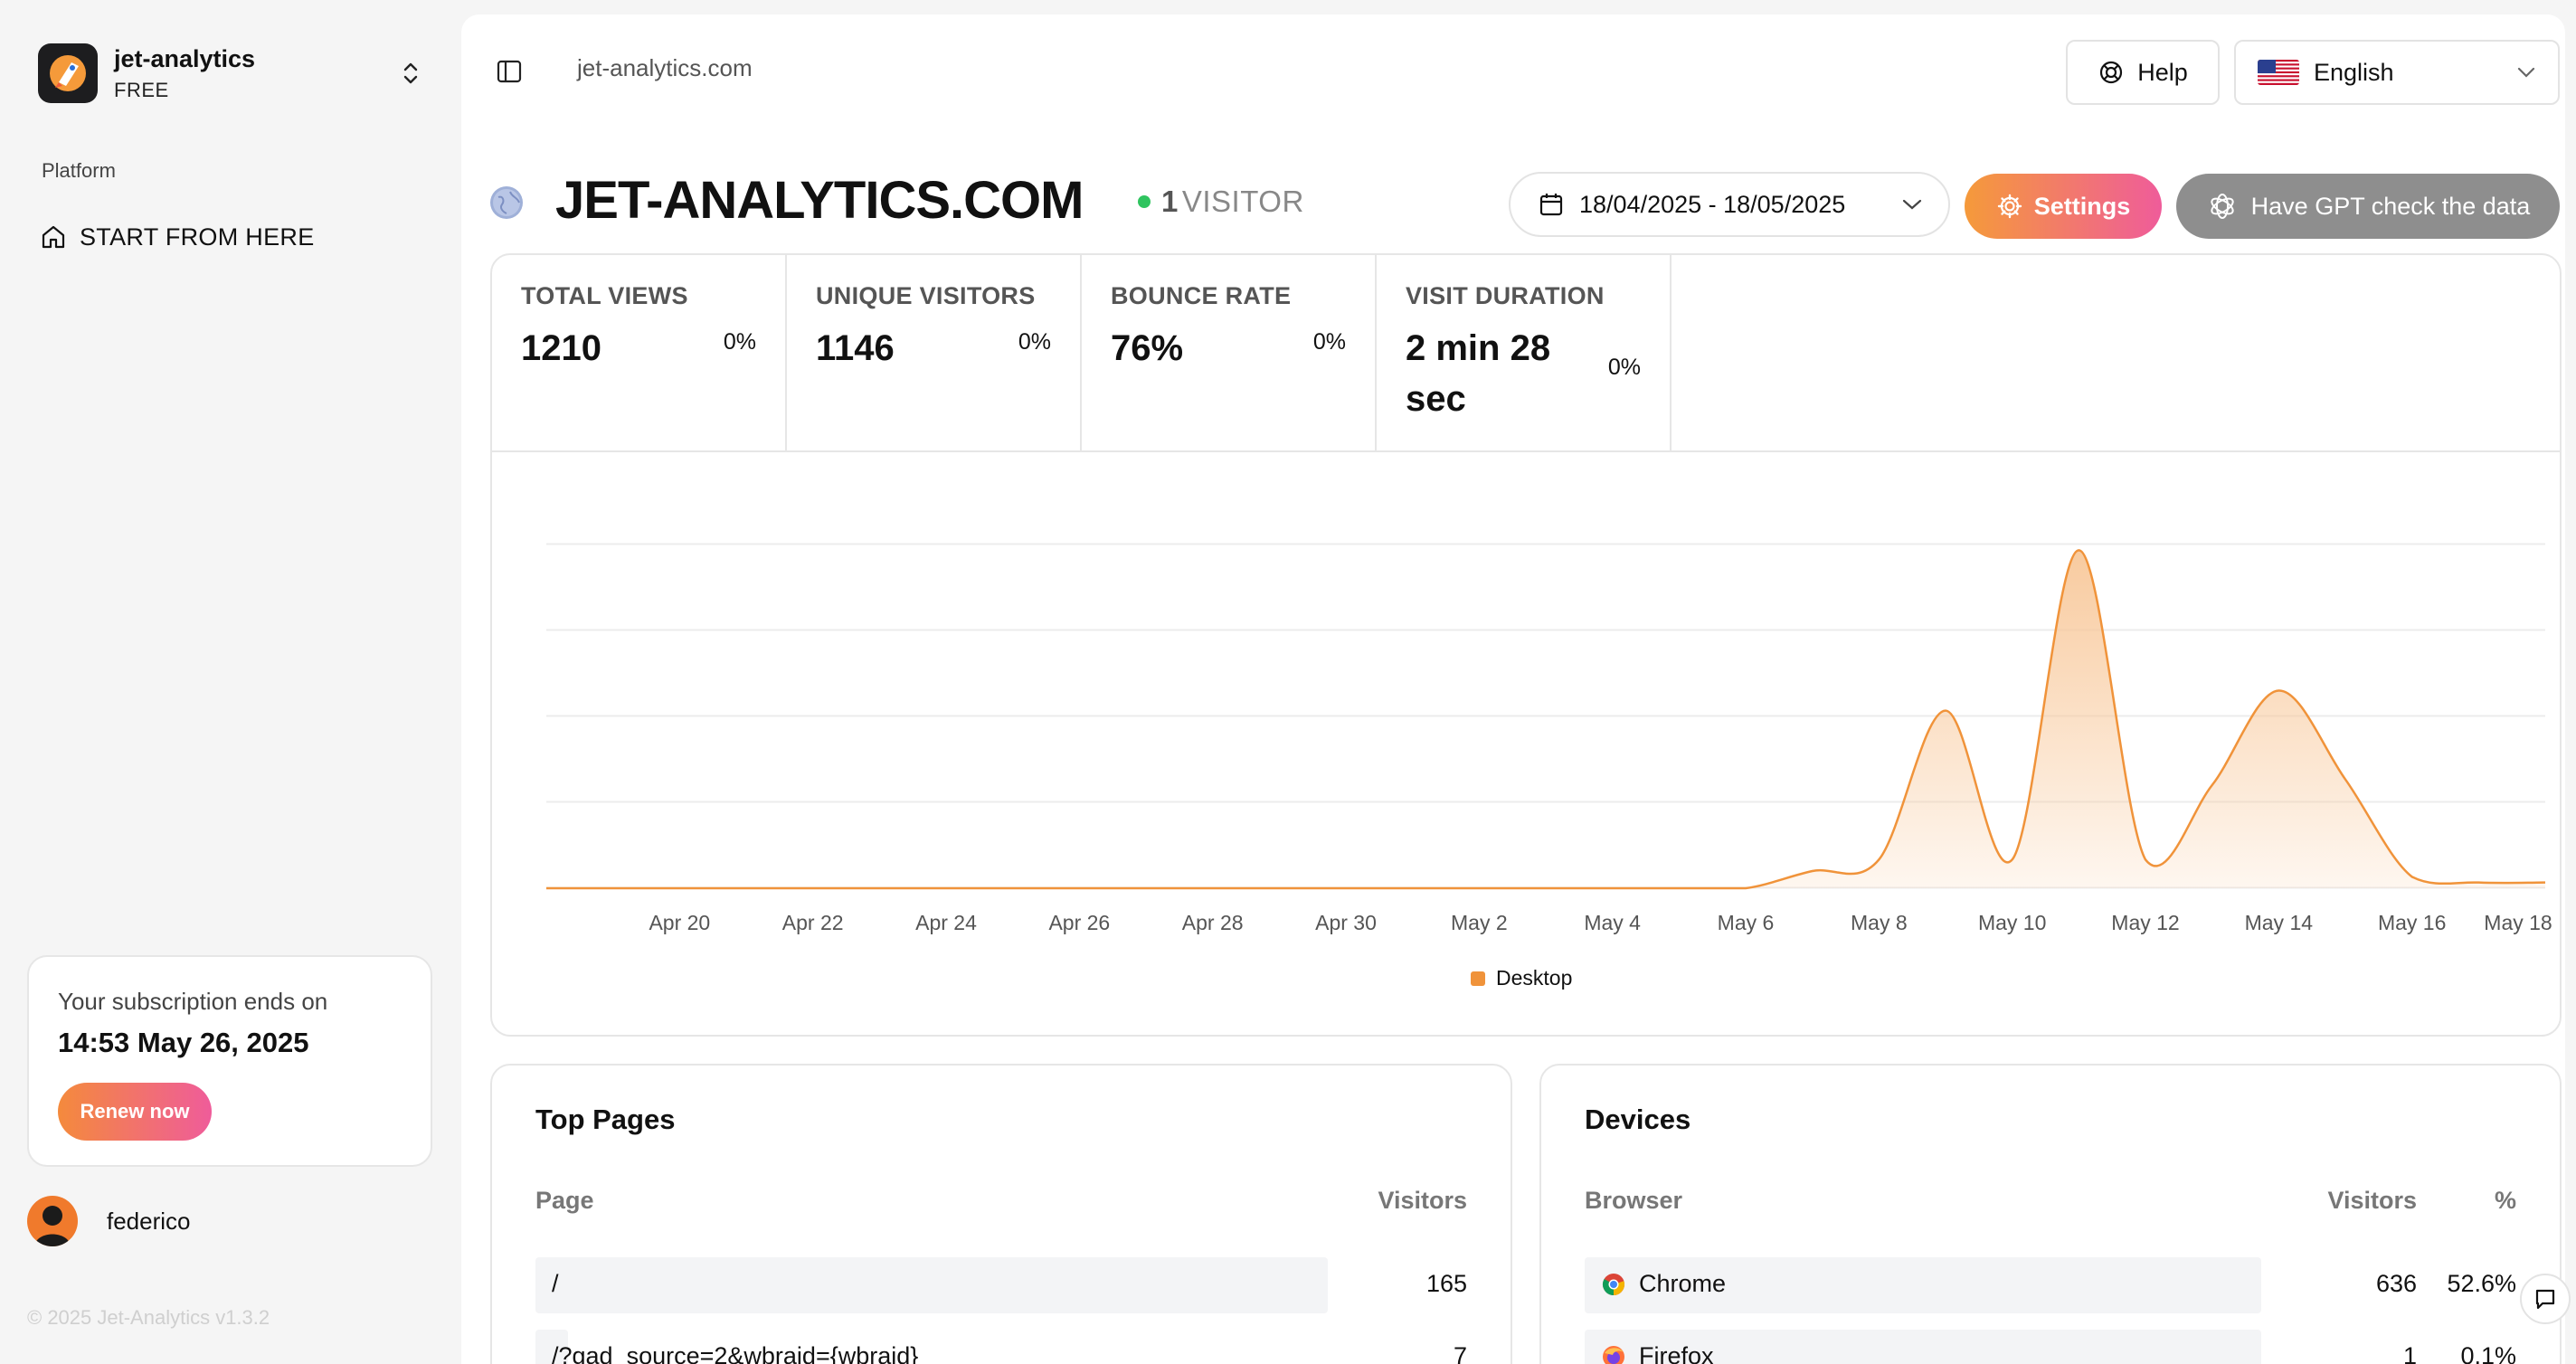 The image size is (2576, 1364). Describe the element at coordinates (946, 922) in the screenshot. I see `x-tick-label: Apr 24` at that location.